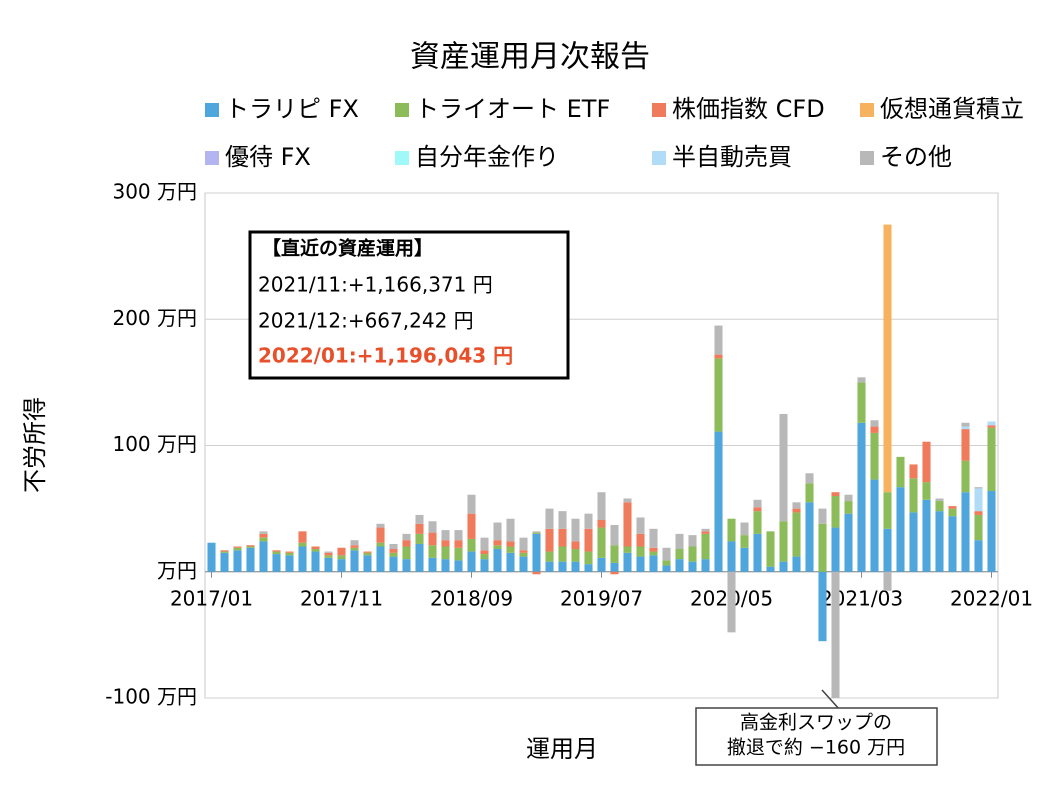 The height and width of the screenshot is (794, 1058). What do you see at coordinates (659, 158) in the screenshot?
I see `legend-swatch` at bounding box center [659, 158].